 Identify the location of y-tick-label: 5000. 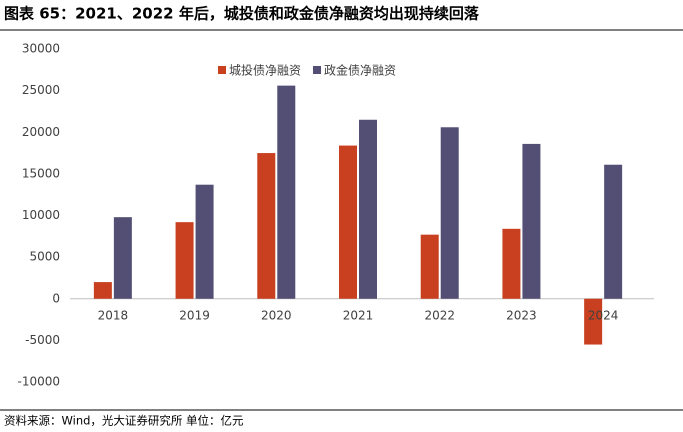
(44, 257).